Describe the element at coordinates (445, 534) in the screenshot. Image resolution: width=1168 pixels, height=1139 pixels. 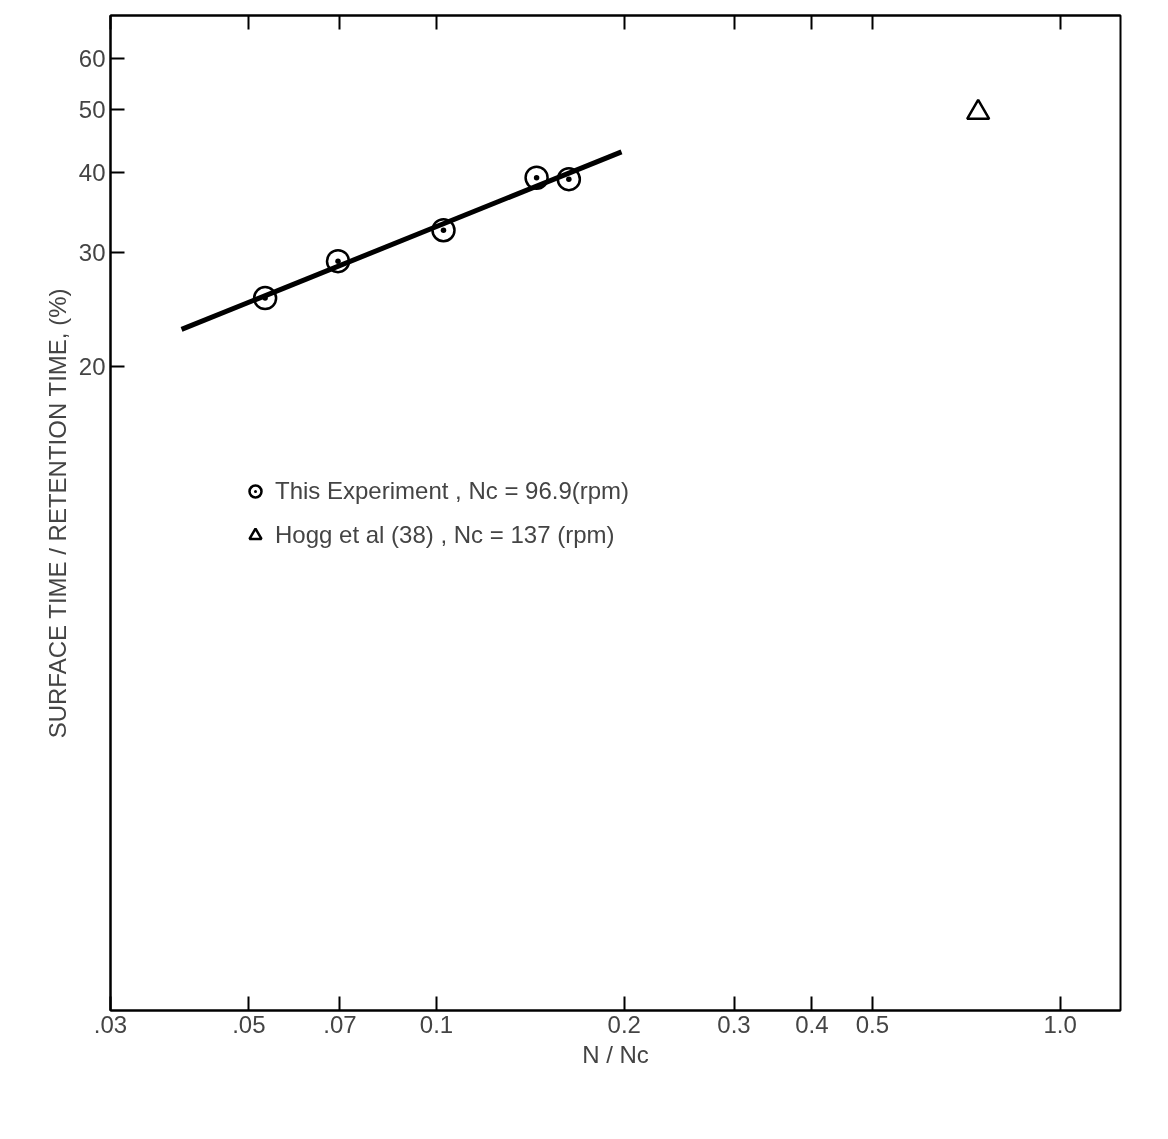
I see `legend-label: Hogg et al (38) , Nc = 137 (rpm)` at that location.